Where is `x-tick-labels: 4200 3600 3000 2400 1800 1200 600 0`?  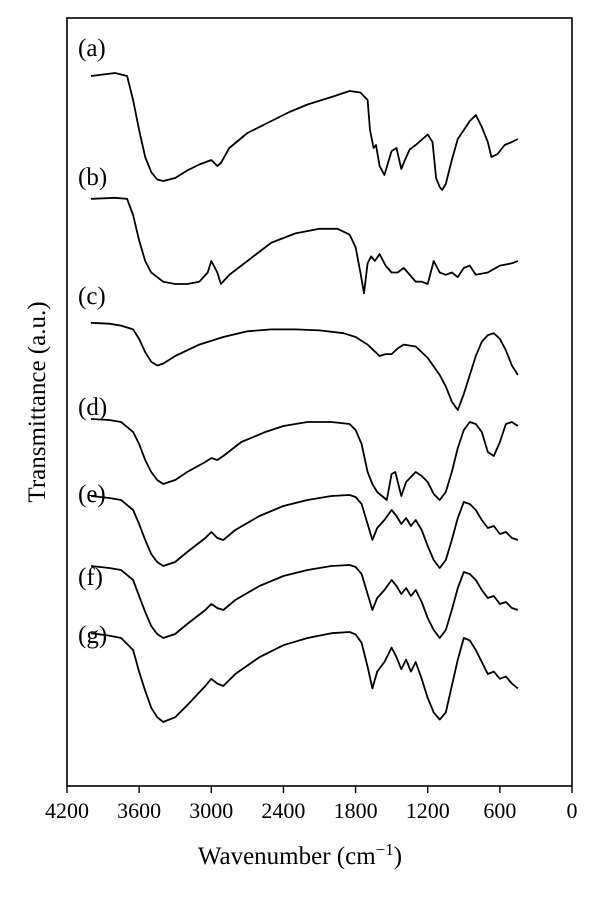 x-tick-labels: 4200 3600 3000 2400 1800 1200 600 0 is located at coordinates (311, 810).